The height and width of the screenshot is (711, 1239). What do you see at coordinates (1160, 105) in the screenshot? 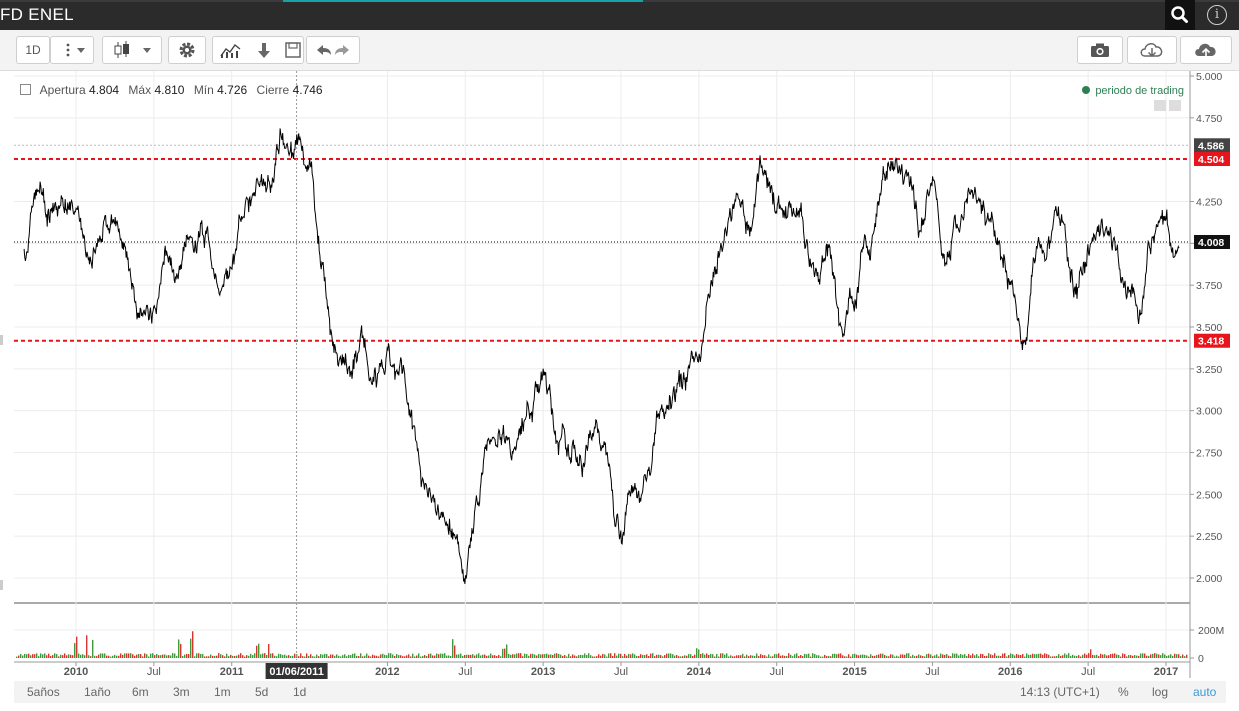
I see `info-small-icon` at bounding box center [1160, 105].